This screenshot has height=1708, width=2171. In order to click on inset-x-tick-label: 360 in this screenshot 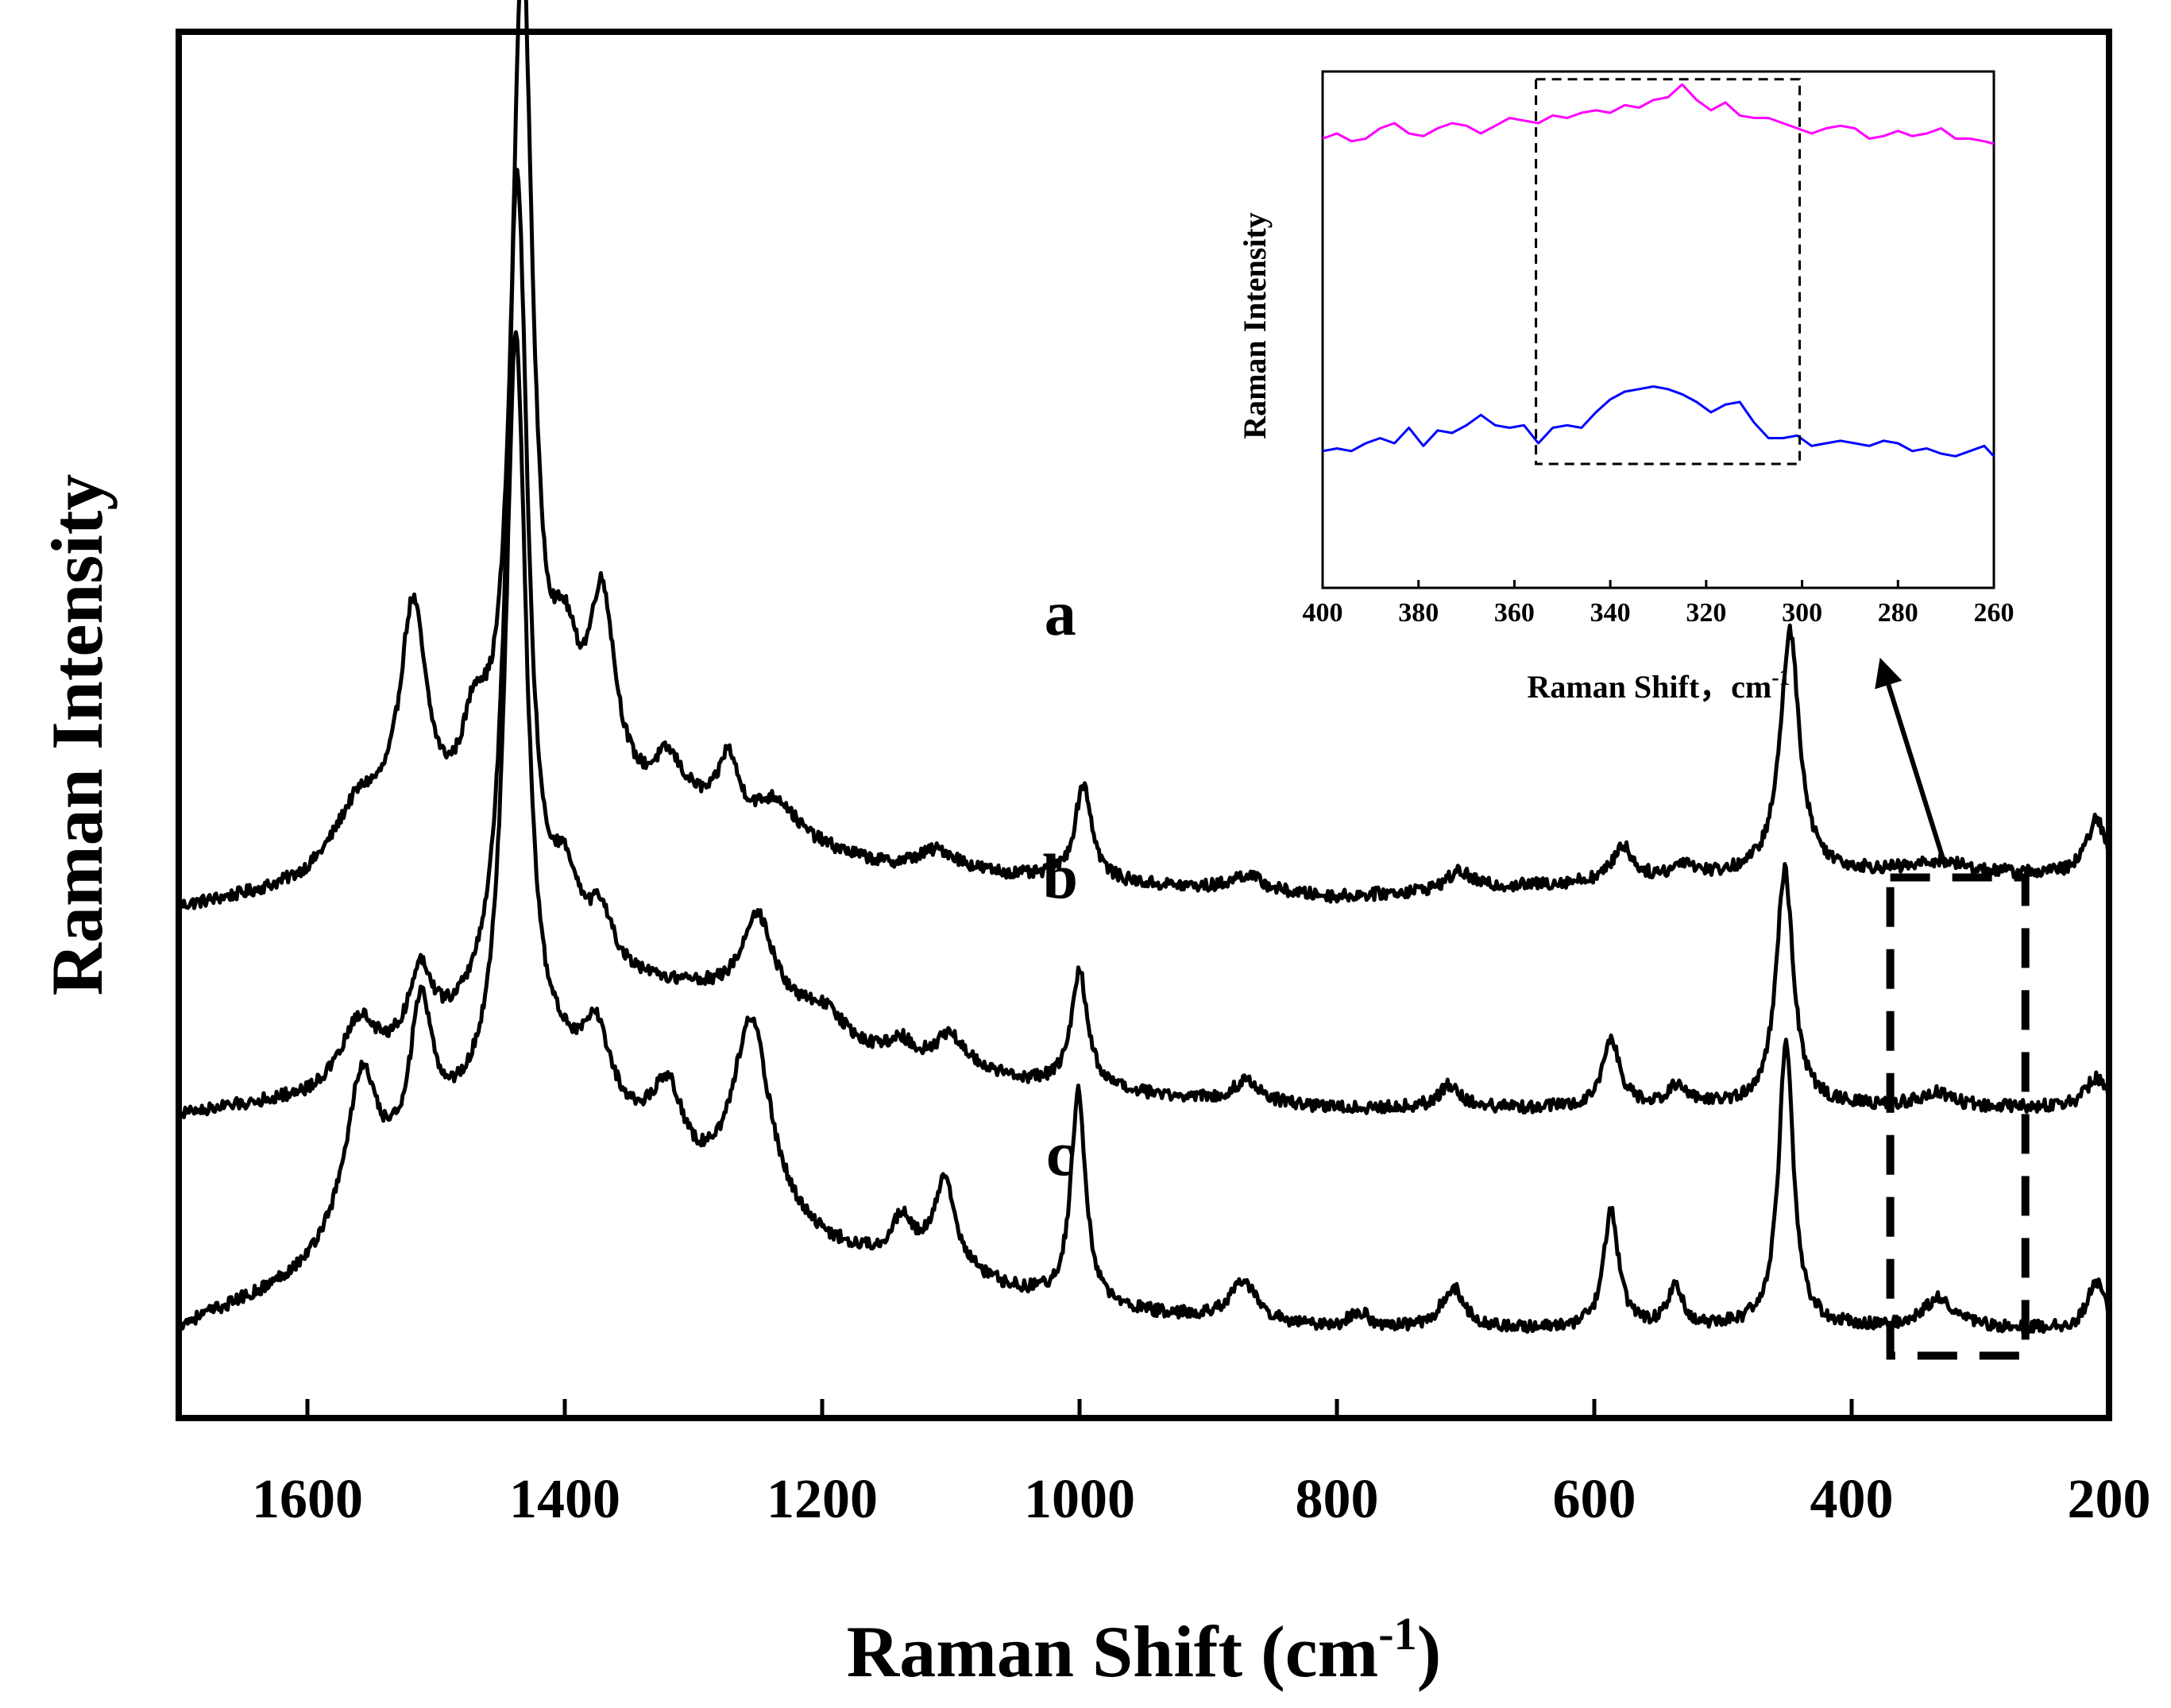, I will do `click(1514, 613)`.